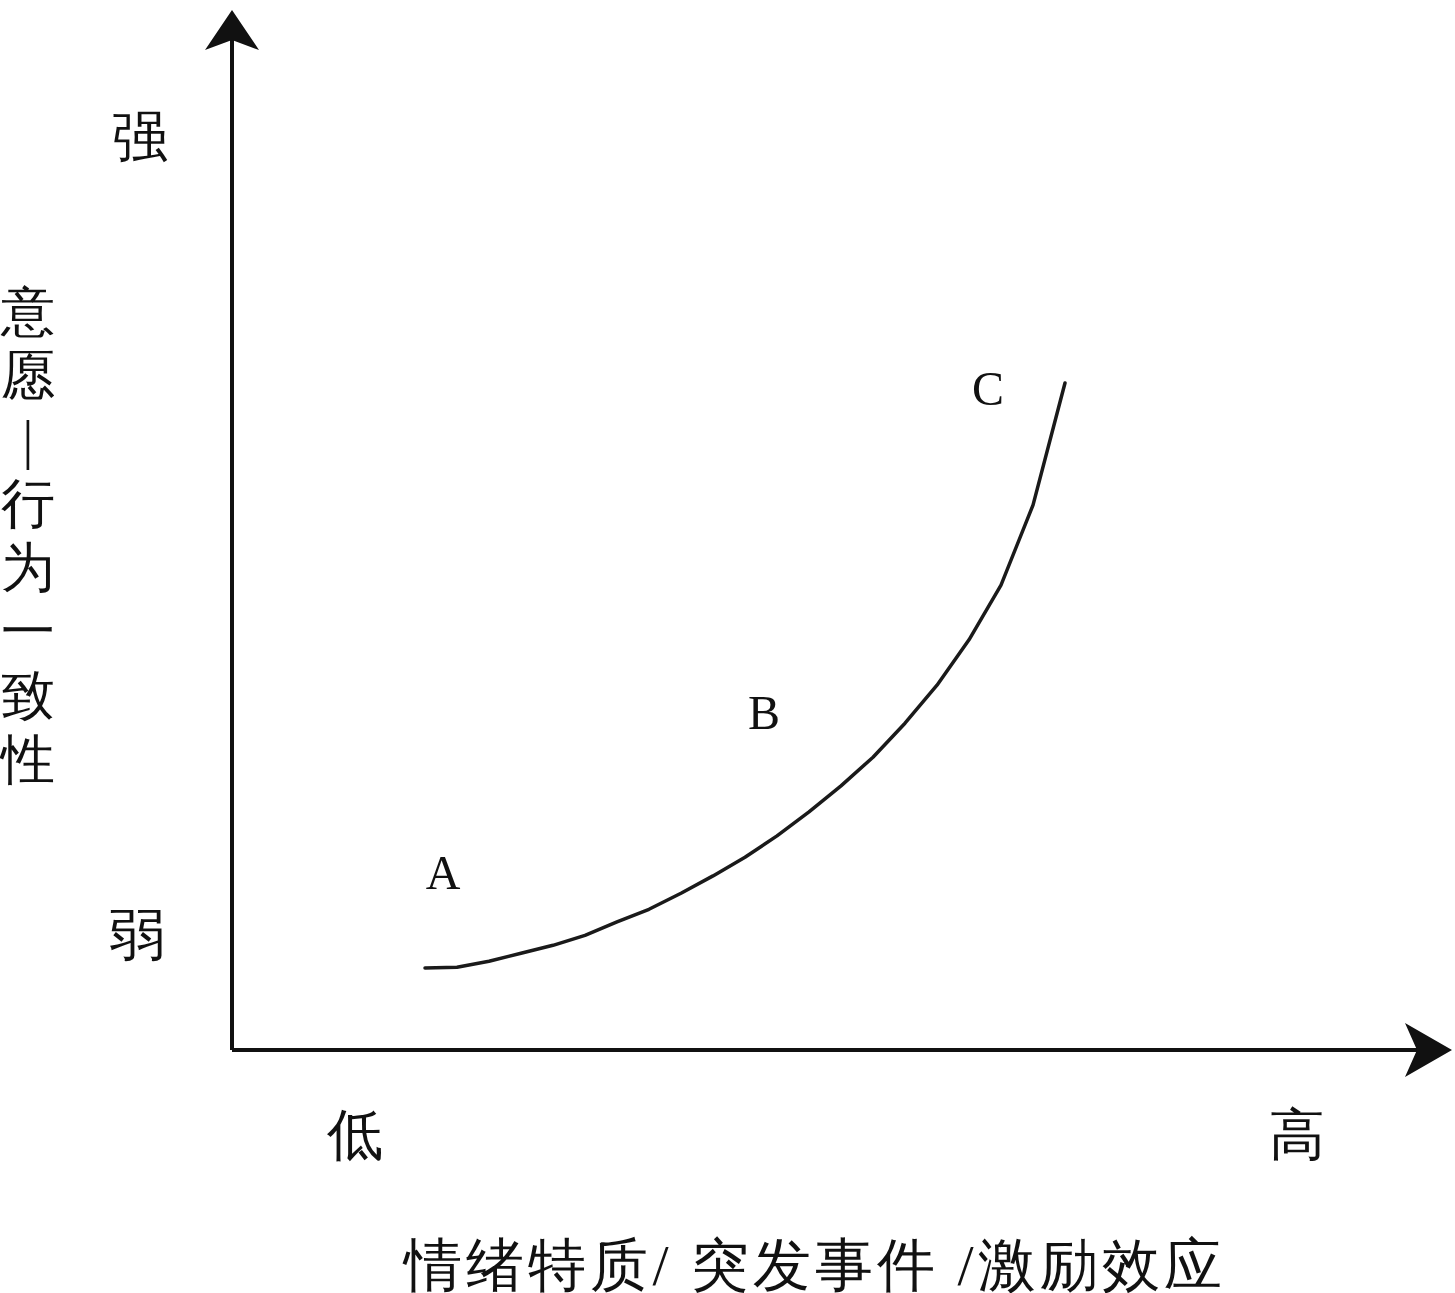 The height and width of the screenshot is (1293, 1455). I want to click on text: 强, so click(140, 137).